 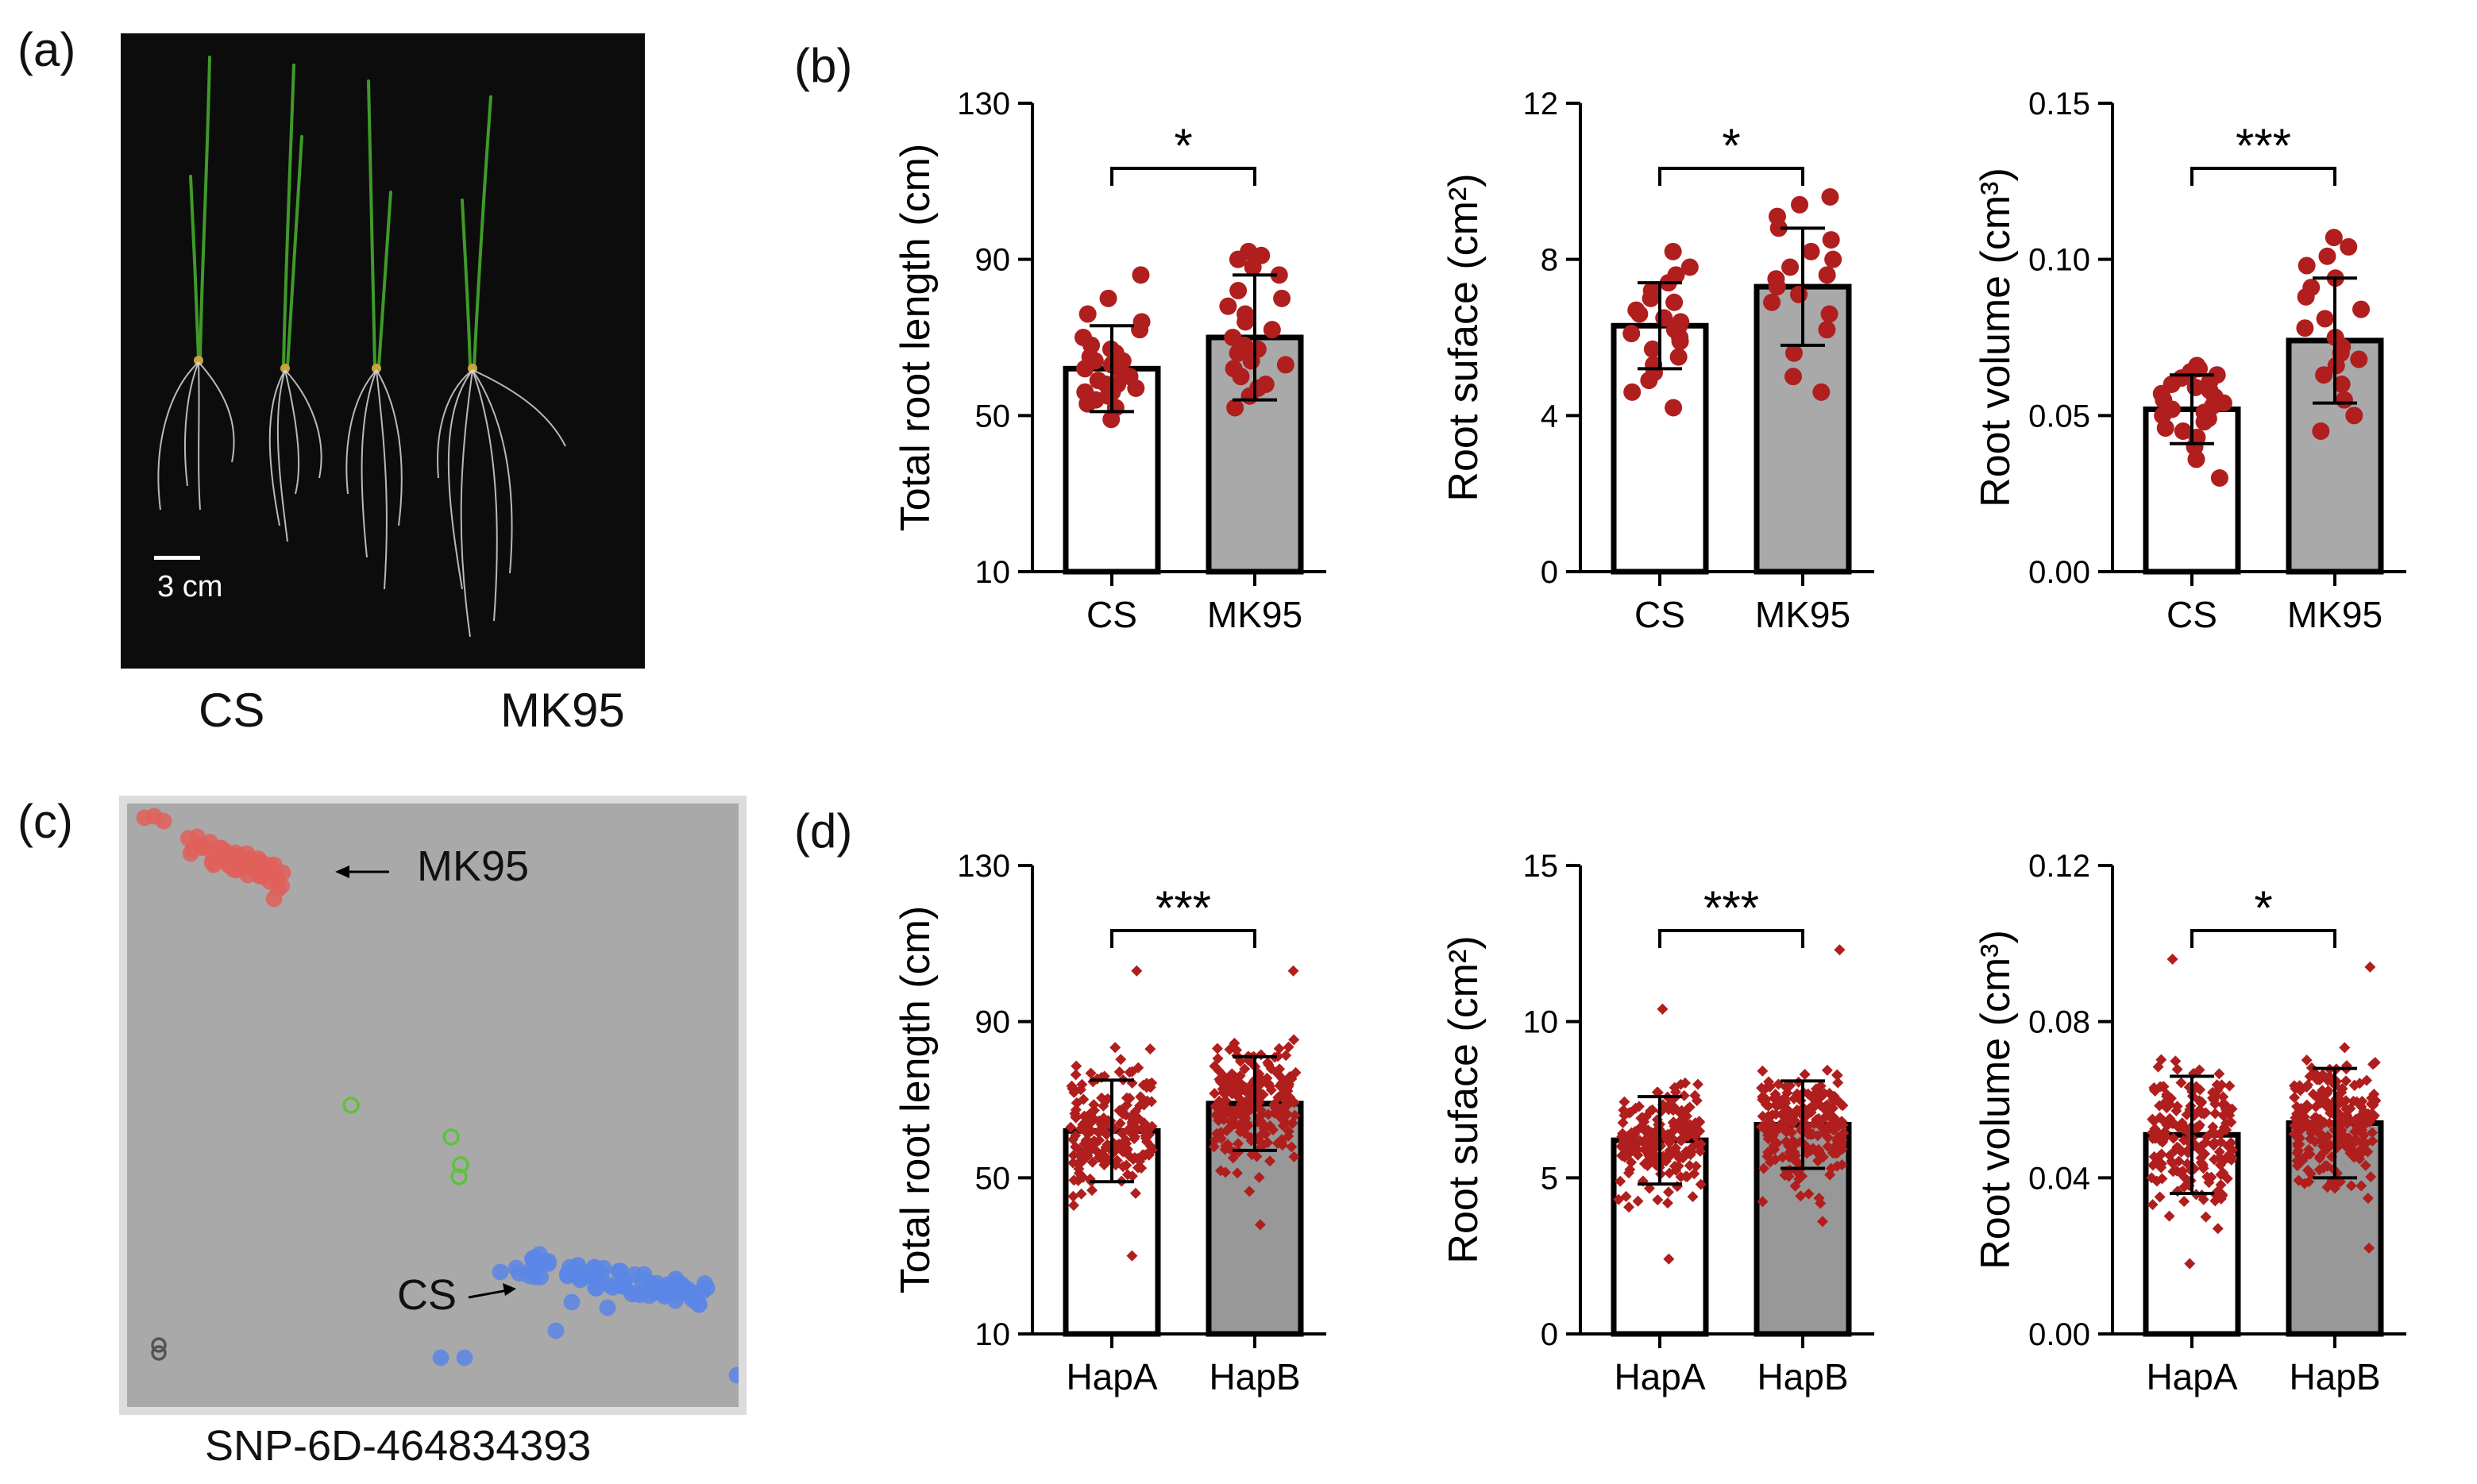 I want to click on y-tick-label: 0, so click(x=1549, y=1335).